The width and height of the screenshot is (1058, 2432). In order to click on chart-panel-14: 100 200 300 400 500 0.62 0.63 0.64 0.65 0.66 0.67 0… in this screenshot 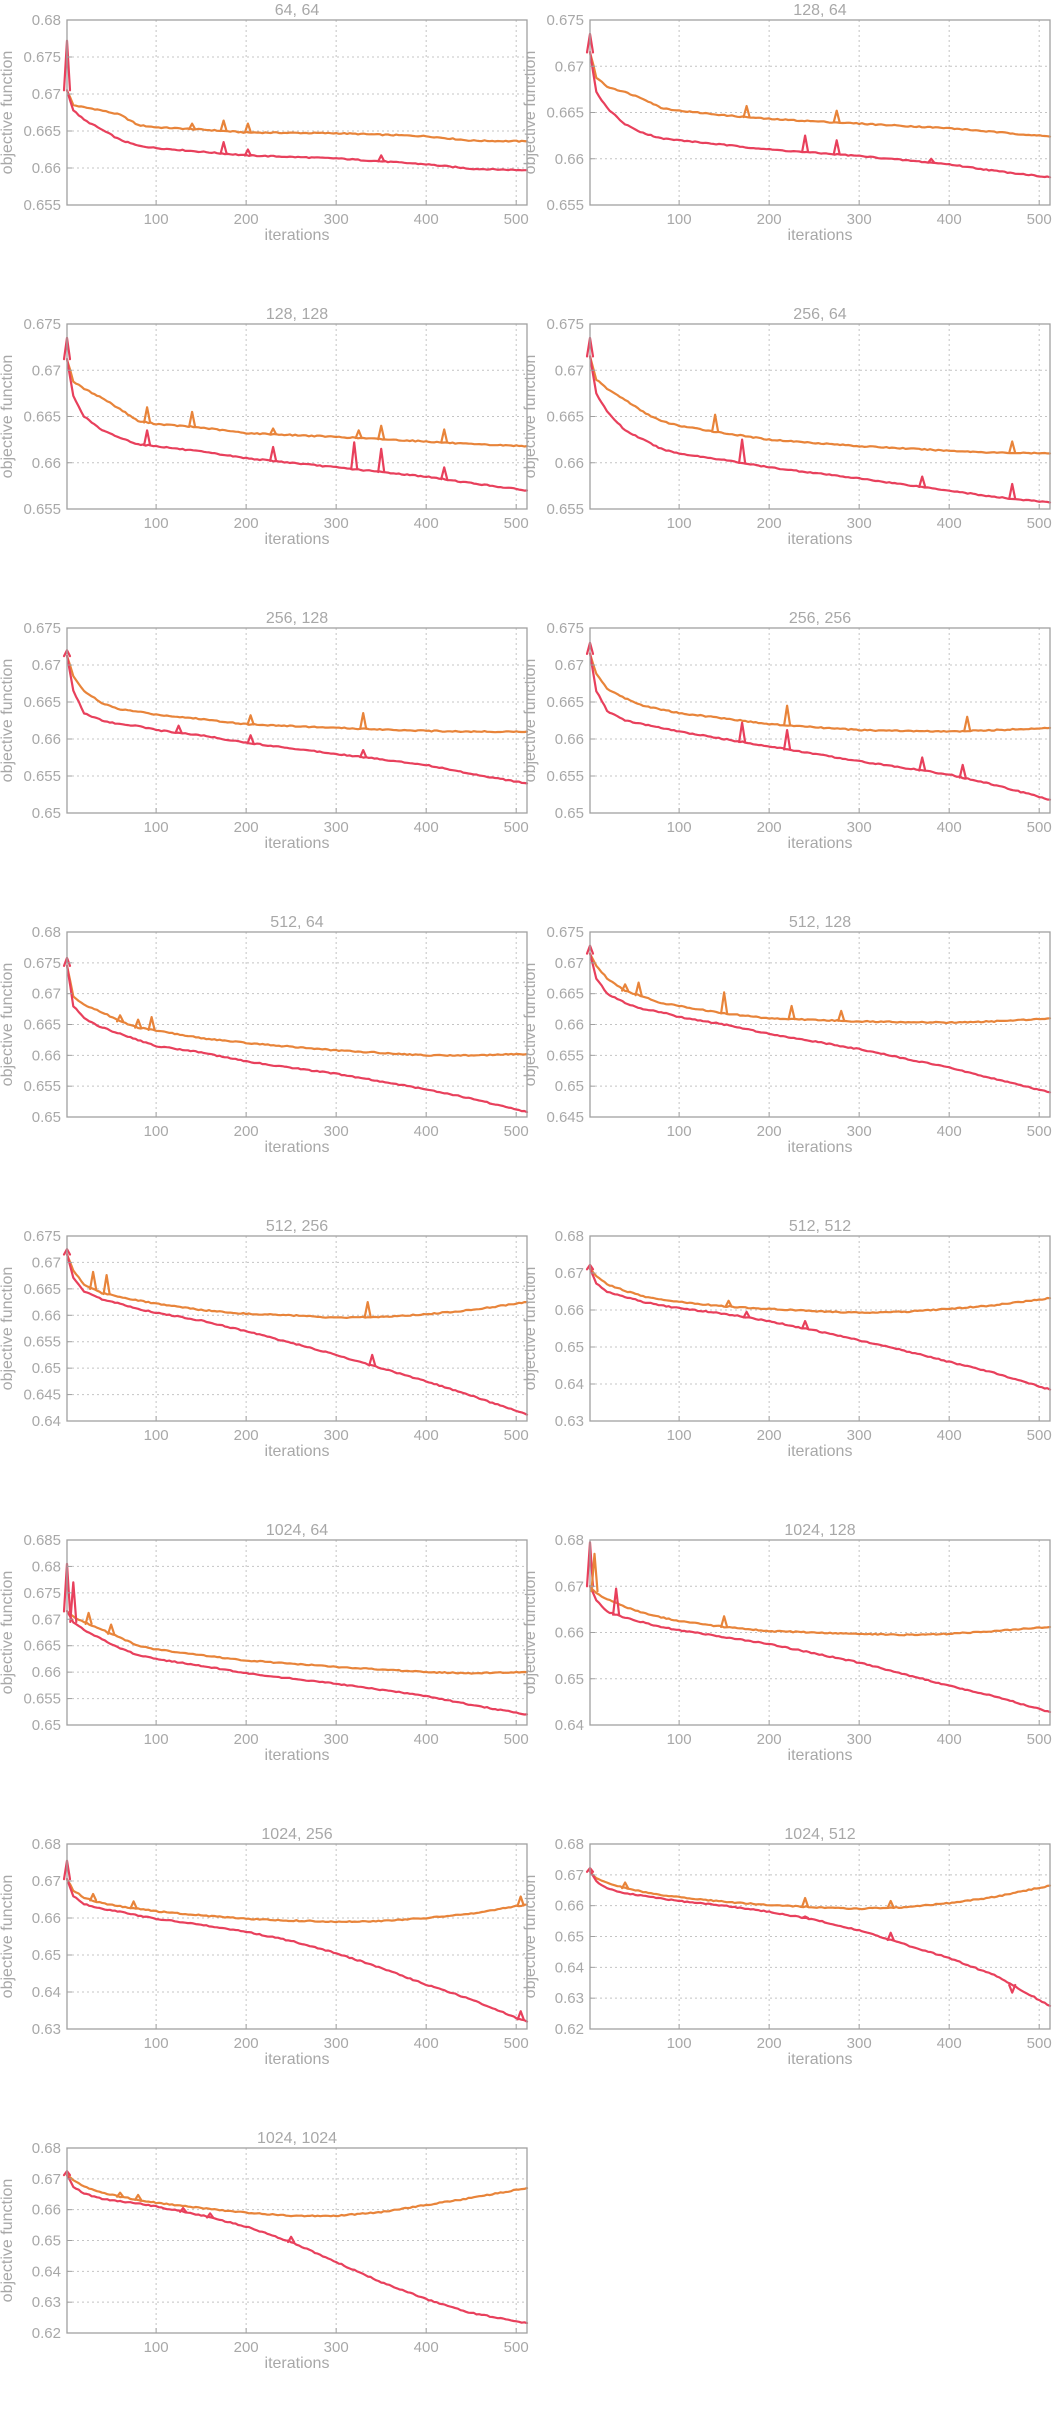, I will do `click(787, 1947)`.